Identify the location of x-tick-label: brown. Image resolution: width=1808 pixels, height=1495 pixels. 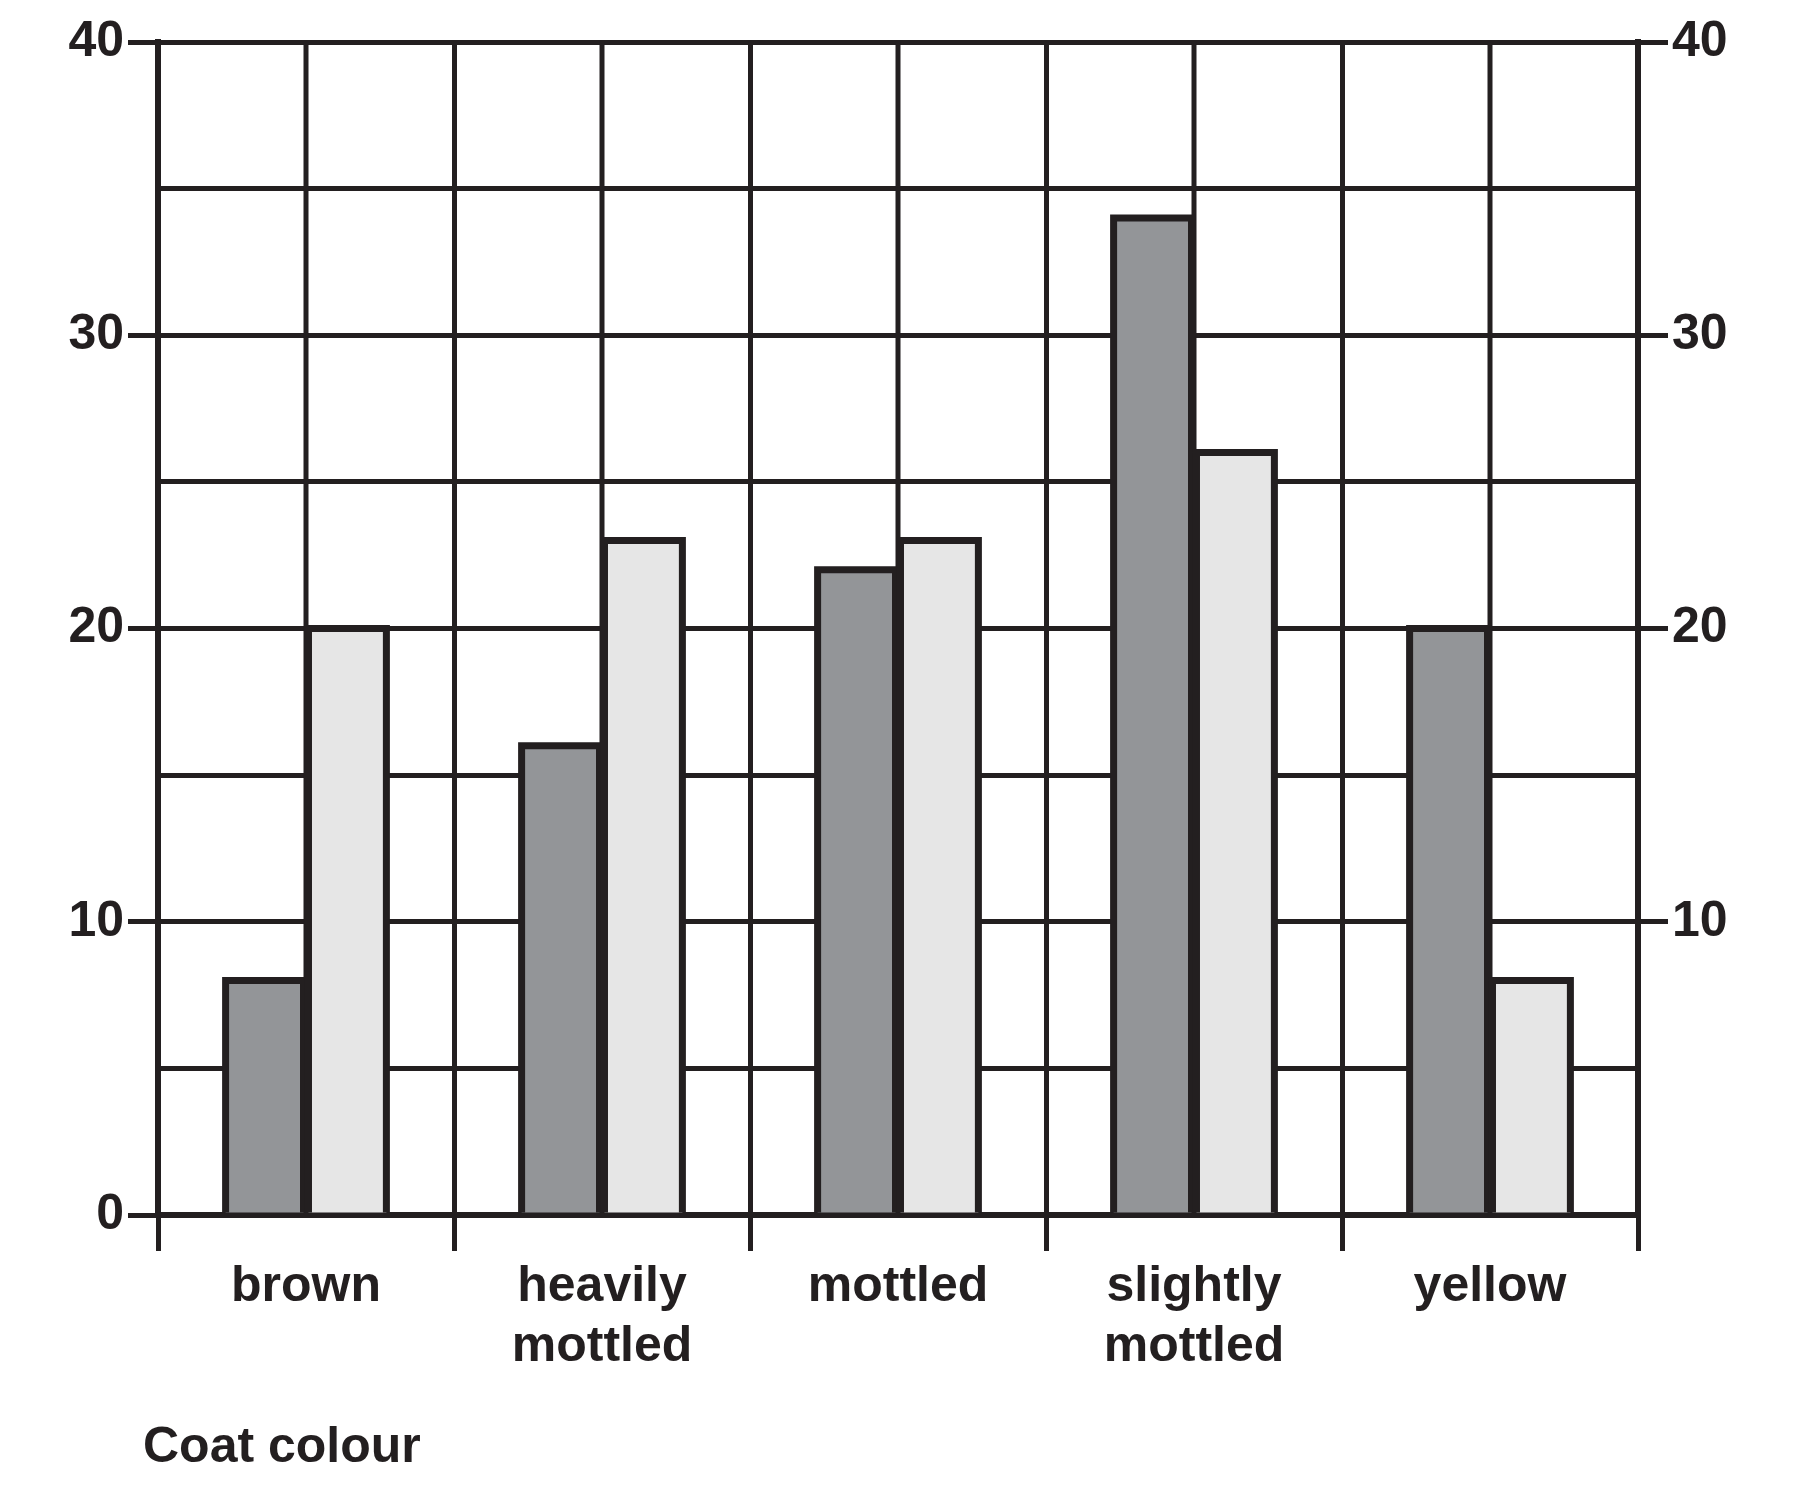
(306, 1283).